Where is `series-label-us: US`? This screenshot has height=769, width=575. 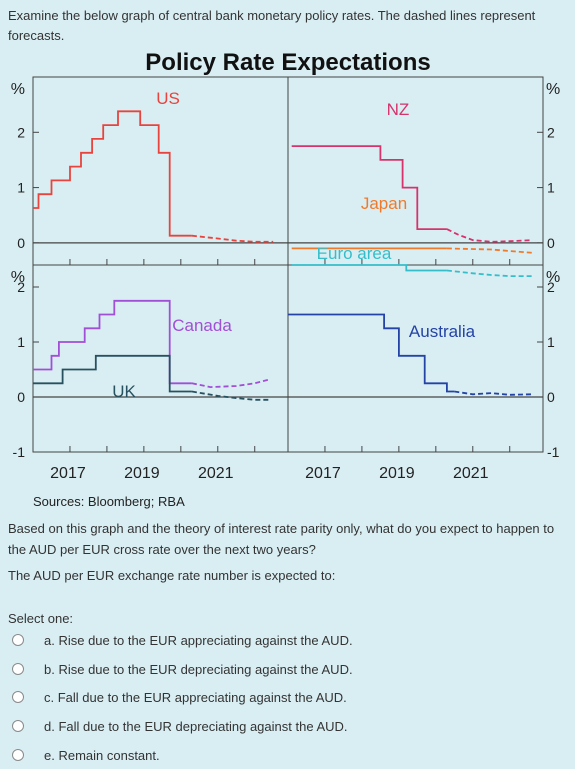 series-label-us: US is located at coordinates (168, 98).